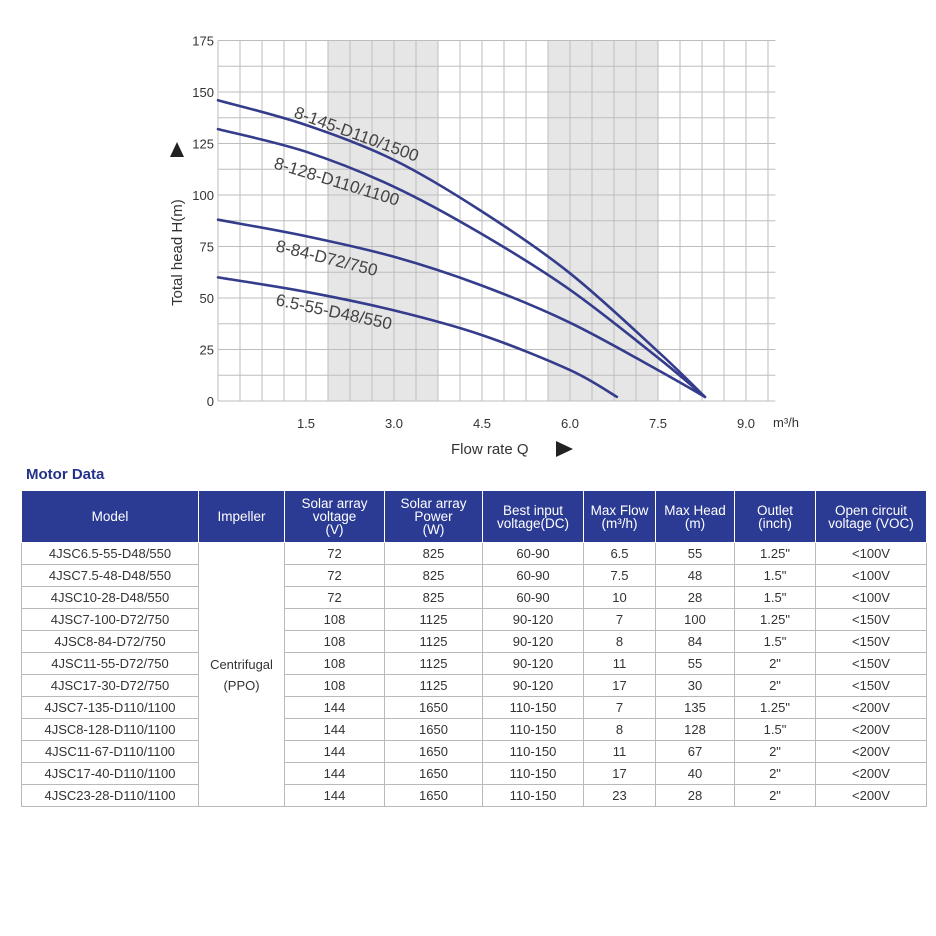  I want to click on table-cell: 4JSC6.5-55-D48/550, so click(110, 553).